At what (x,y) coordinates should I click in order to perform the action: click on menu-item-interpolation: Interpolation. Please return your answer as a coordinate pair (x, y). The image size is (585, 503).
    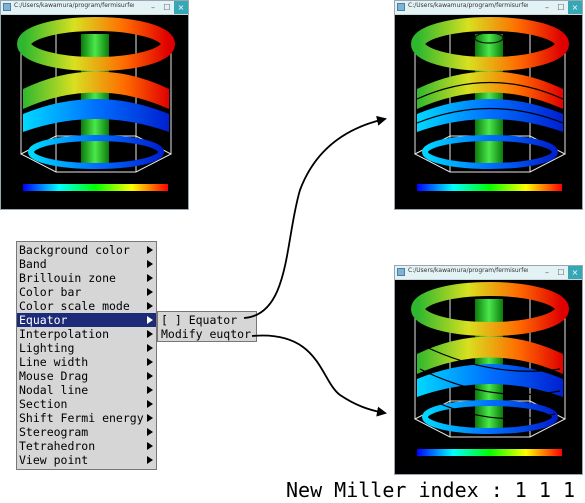
    Looking at the image, I should click on (86, 334).